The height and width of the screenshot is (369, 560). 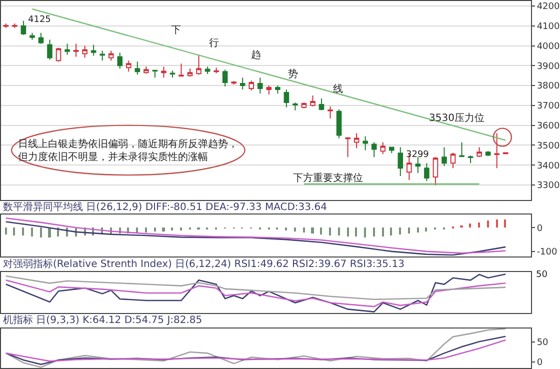 I want to click on y-tick-label: 3400, so click(x=548, y=166).